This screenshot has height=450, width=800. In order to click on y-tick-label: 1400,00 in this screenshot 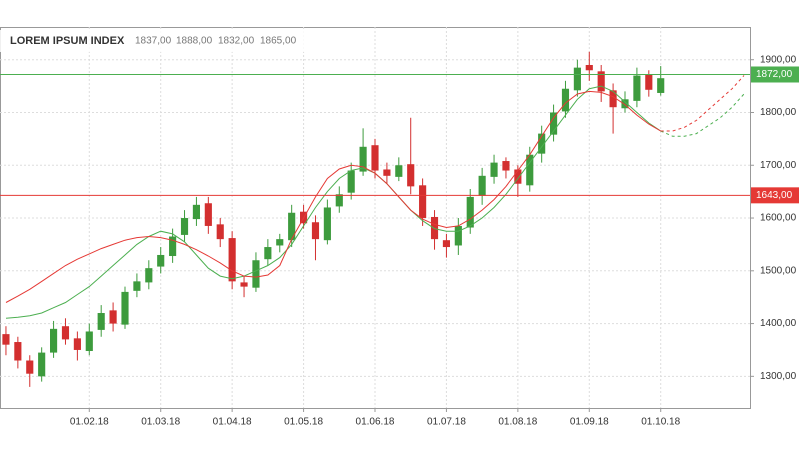, I will do `click(778, 323)`.